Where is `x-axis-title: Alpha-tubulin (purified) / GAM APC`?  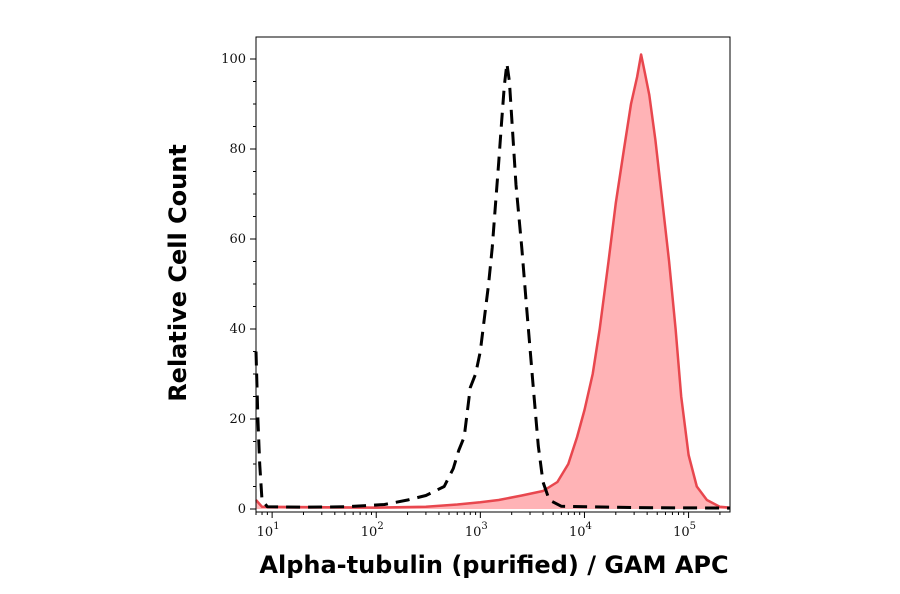
x-axis-title: Alpha-tubulin (purified) / GAM APC is located at coordinates (493, 565).